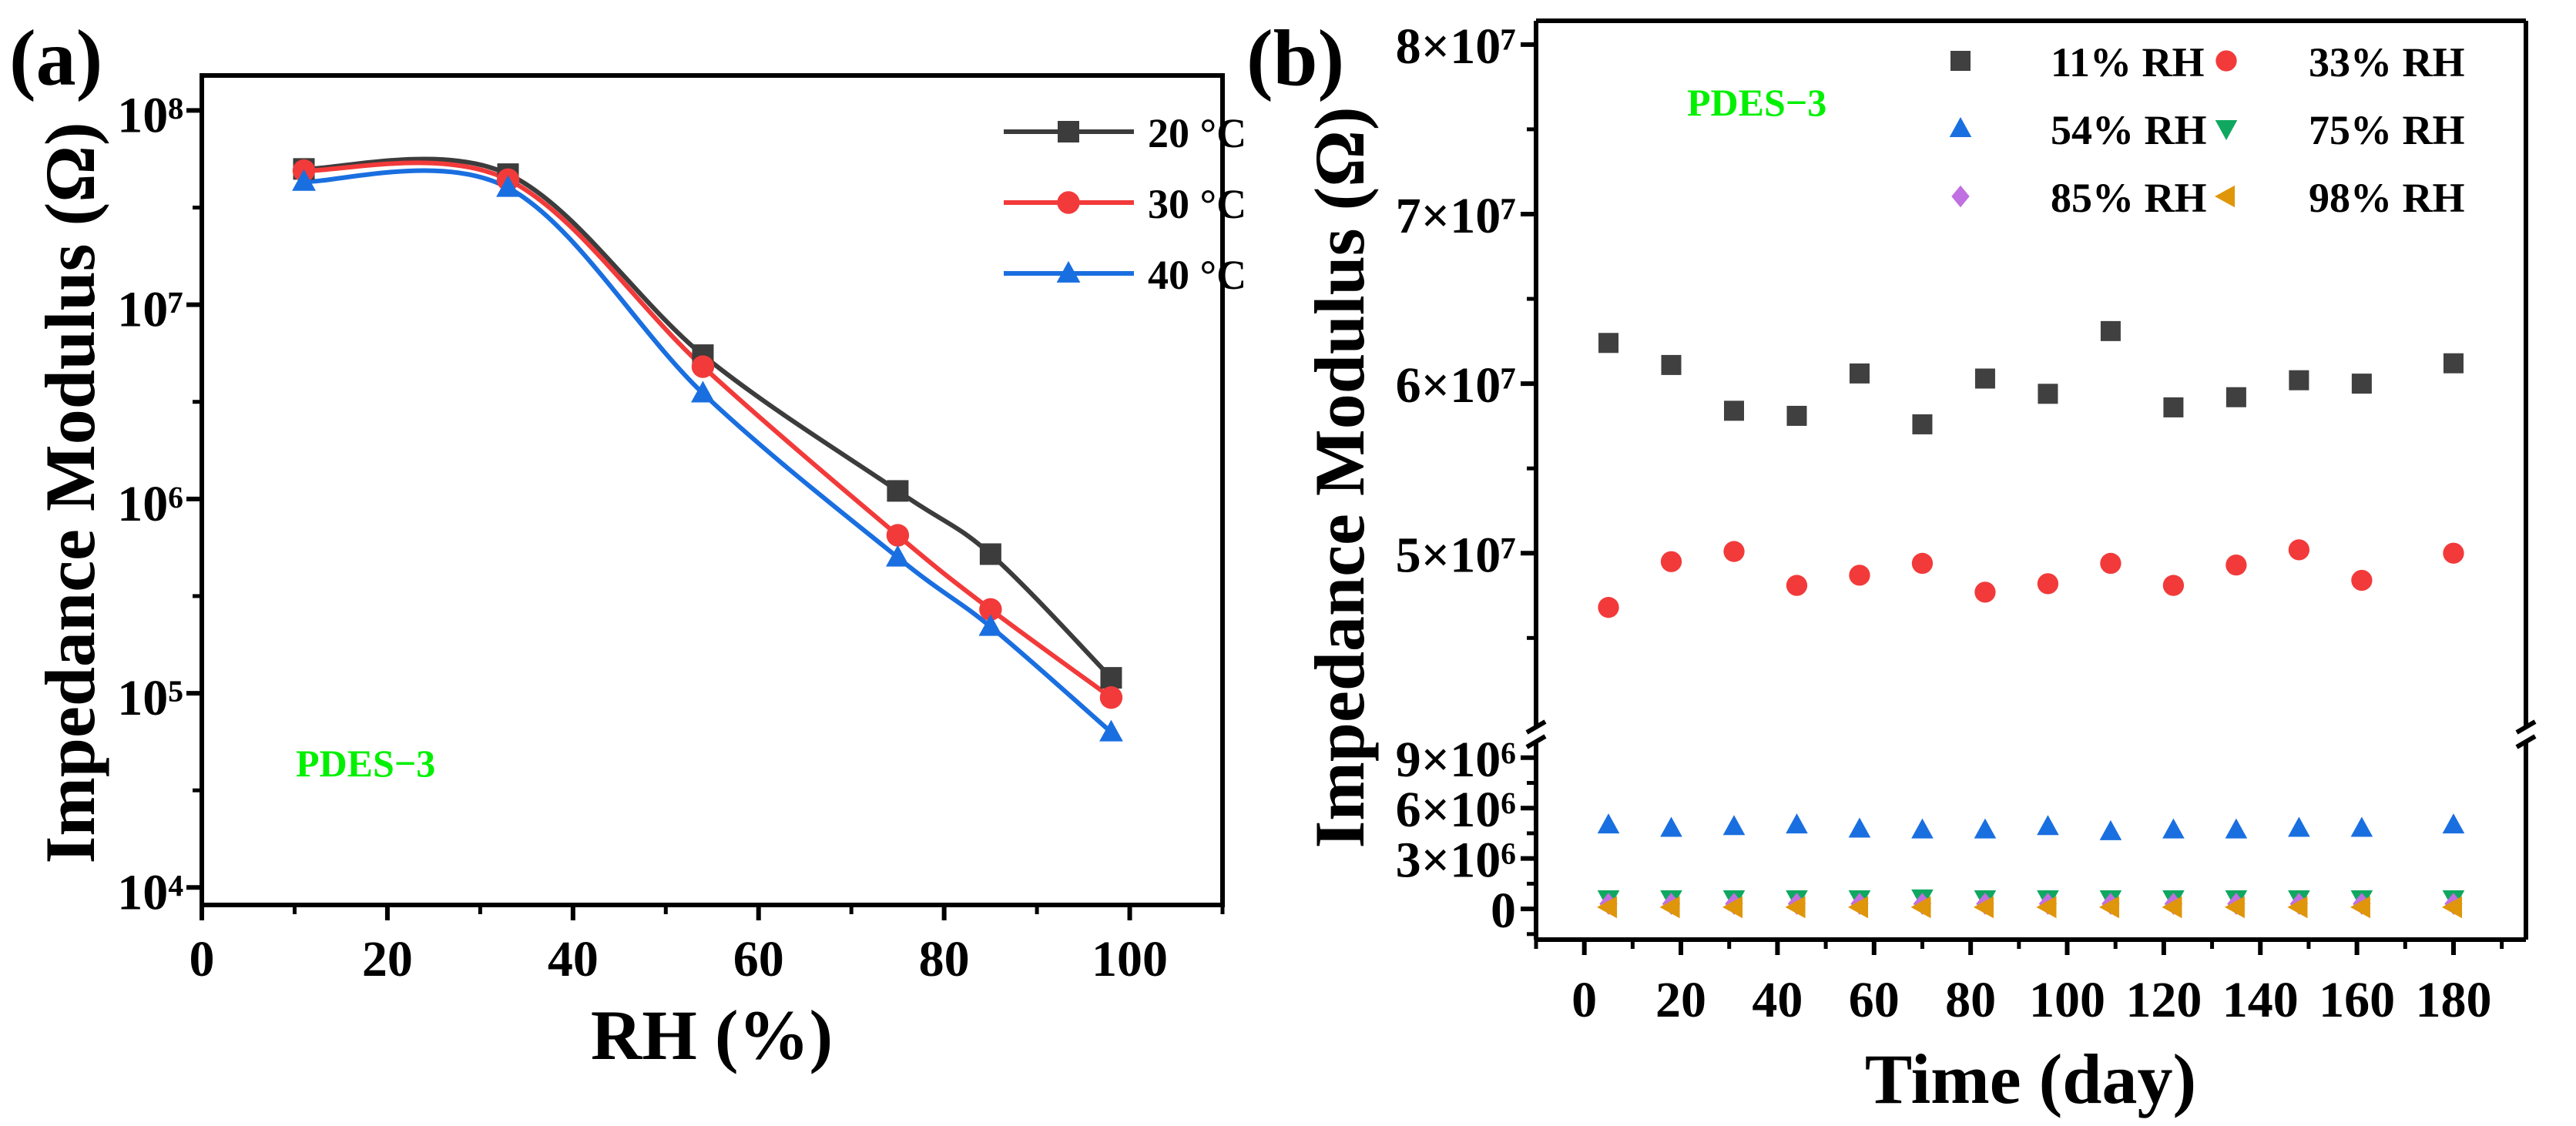  What do you see at coordinates (2453, 1000) in the screenshot?
I see `x-tick-label: 180` at bounding box center [2453, 1000].